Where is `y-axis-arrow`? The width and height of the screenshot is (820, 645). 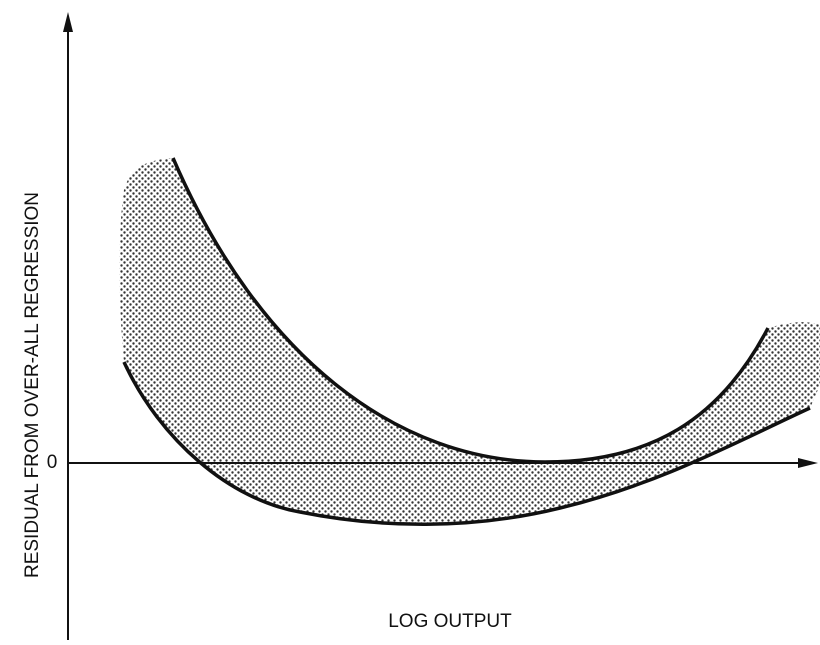
y-axis-arrow is located at coordinates (68, 22).